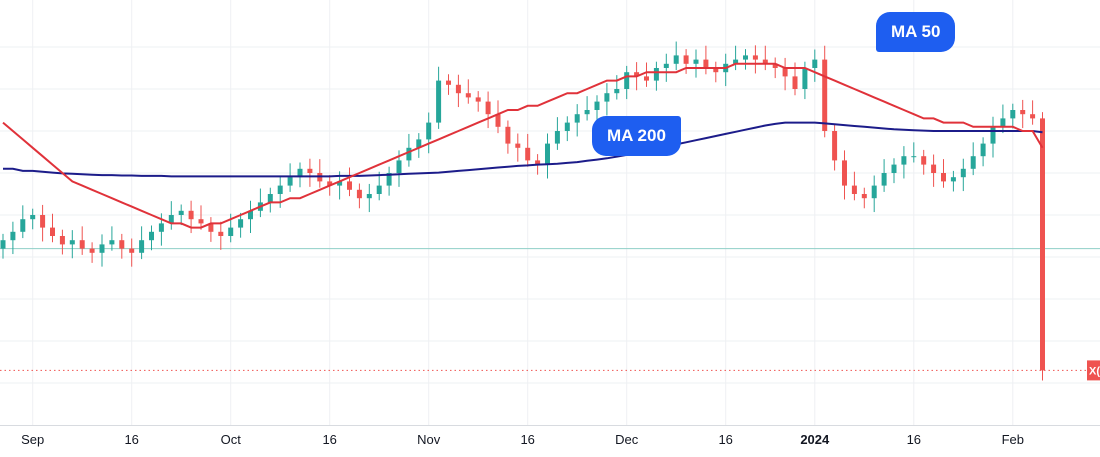  What do you see at coordinates (522, 439) in the screenshot?
I see `x-axis: Sep 16 Oct 16 Nov 16 Dec 16 2024 16 Feb` at bounding box center [522, 439].